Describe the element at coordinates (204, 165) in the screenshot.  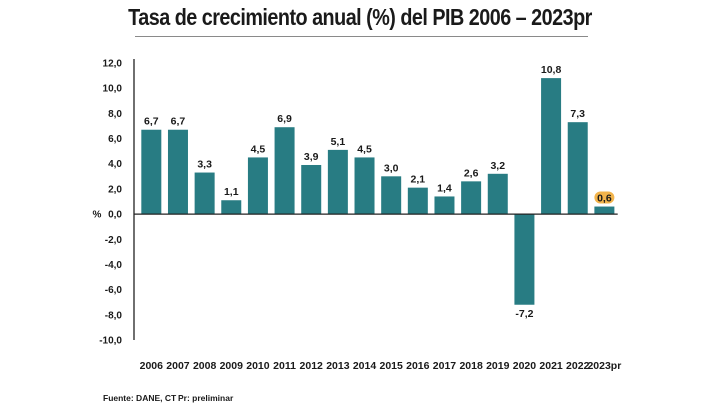
I see `value-label-2008: 3,3` at that location.